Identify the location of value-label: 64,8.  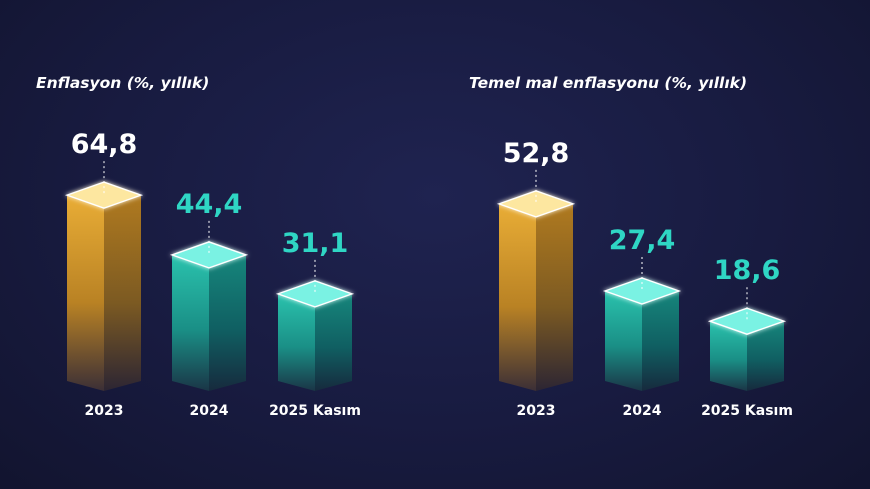
(104, 144).